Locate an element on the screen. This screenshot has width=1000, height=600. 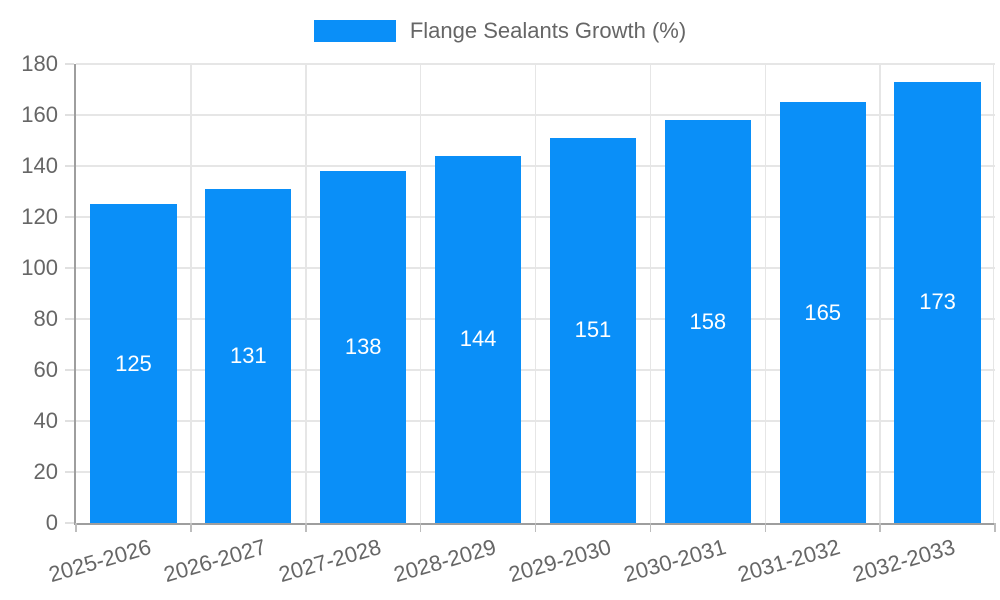
bar: 151 is located at coordinates (593, 330).